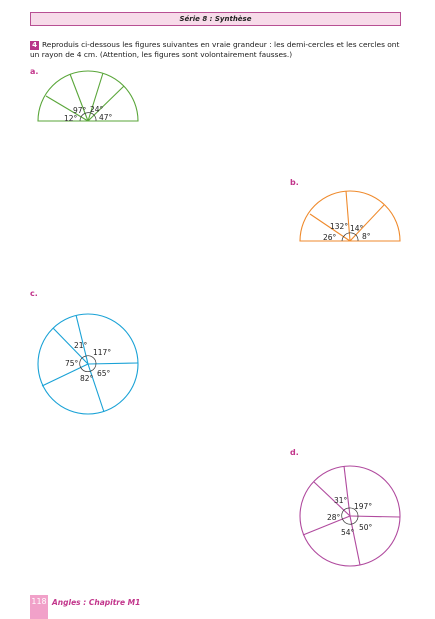 Image resolution: width=435 pixels, height=619 pixels. Describe the element at coordinates (39, 607) in the screenshot. I see `page-number: 118` at that location.